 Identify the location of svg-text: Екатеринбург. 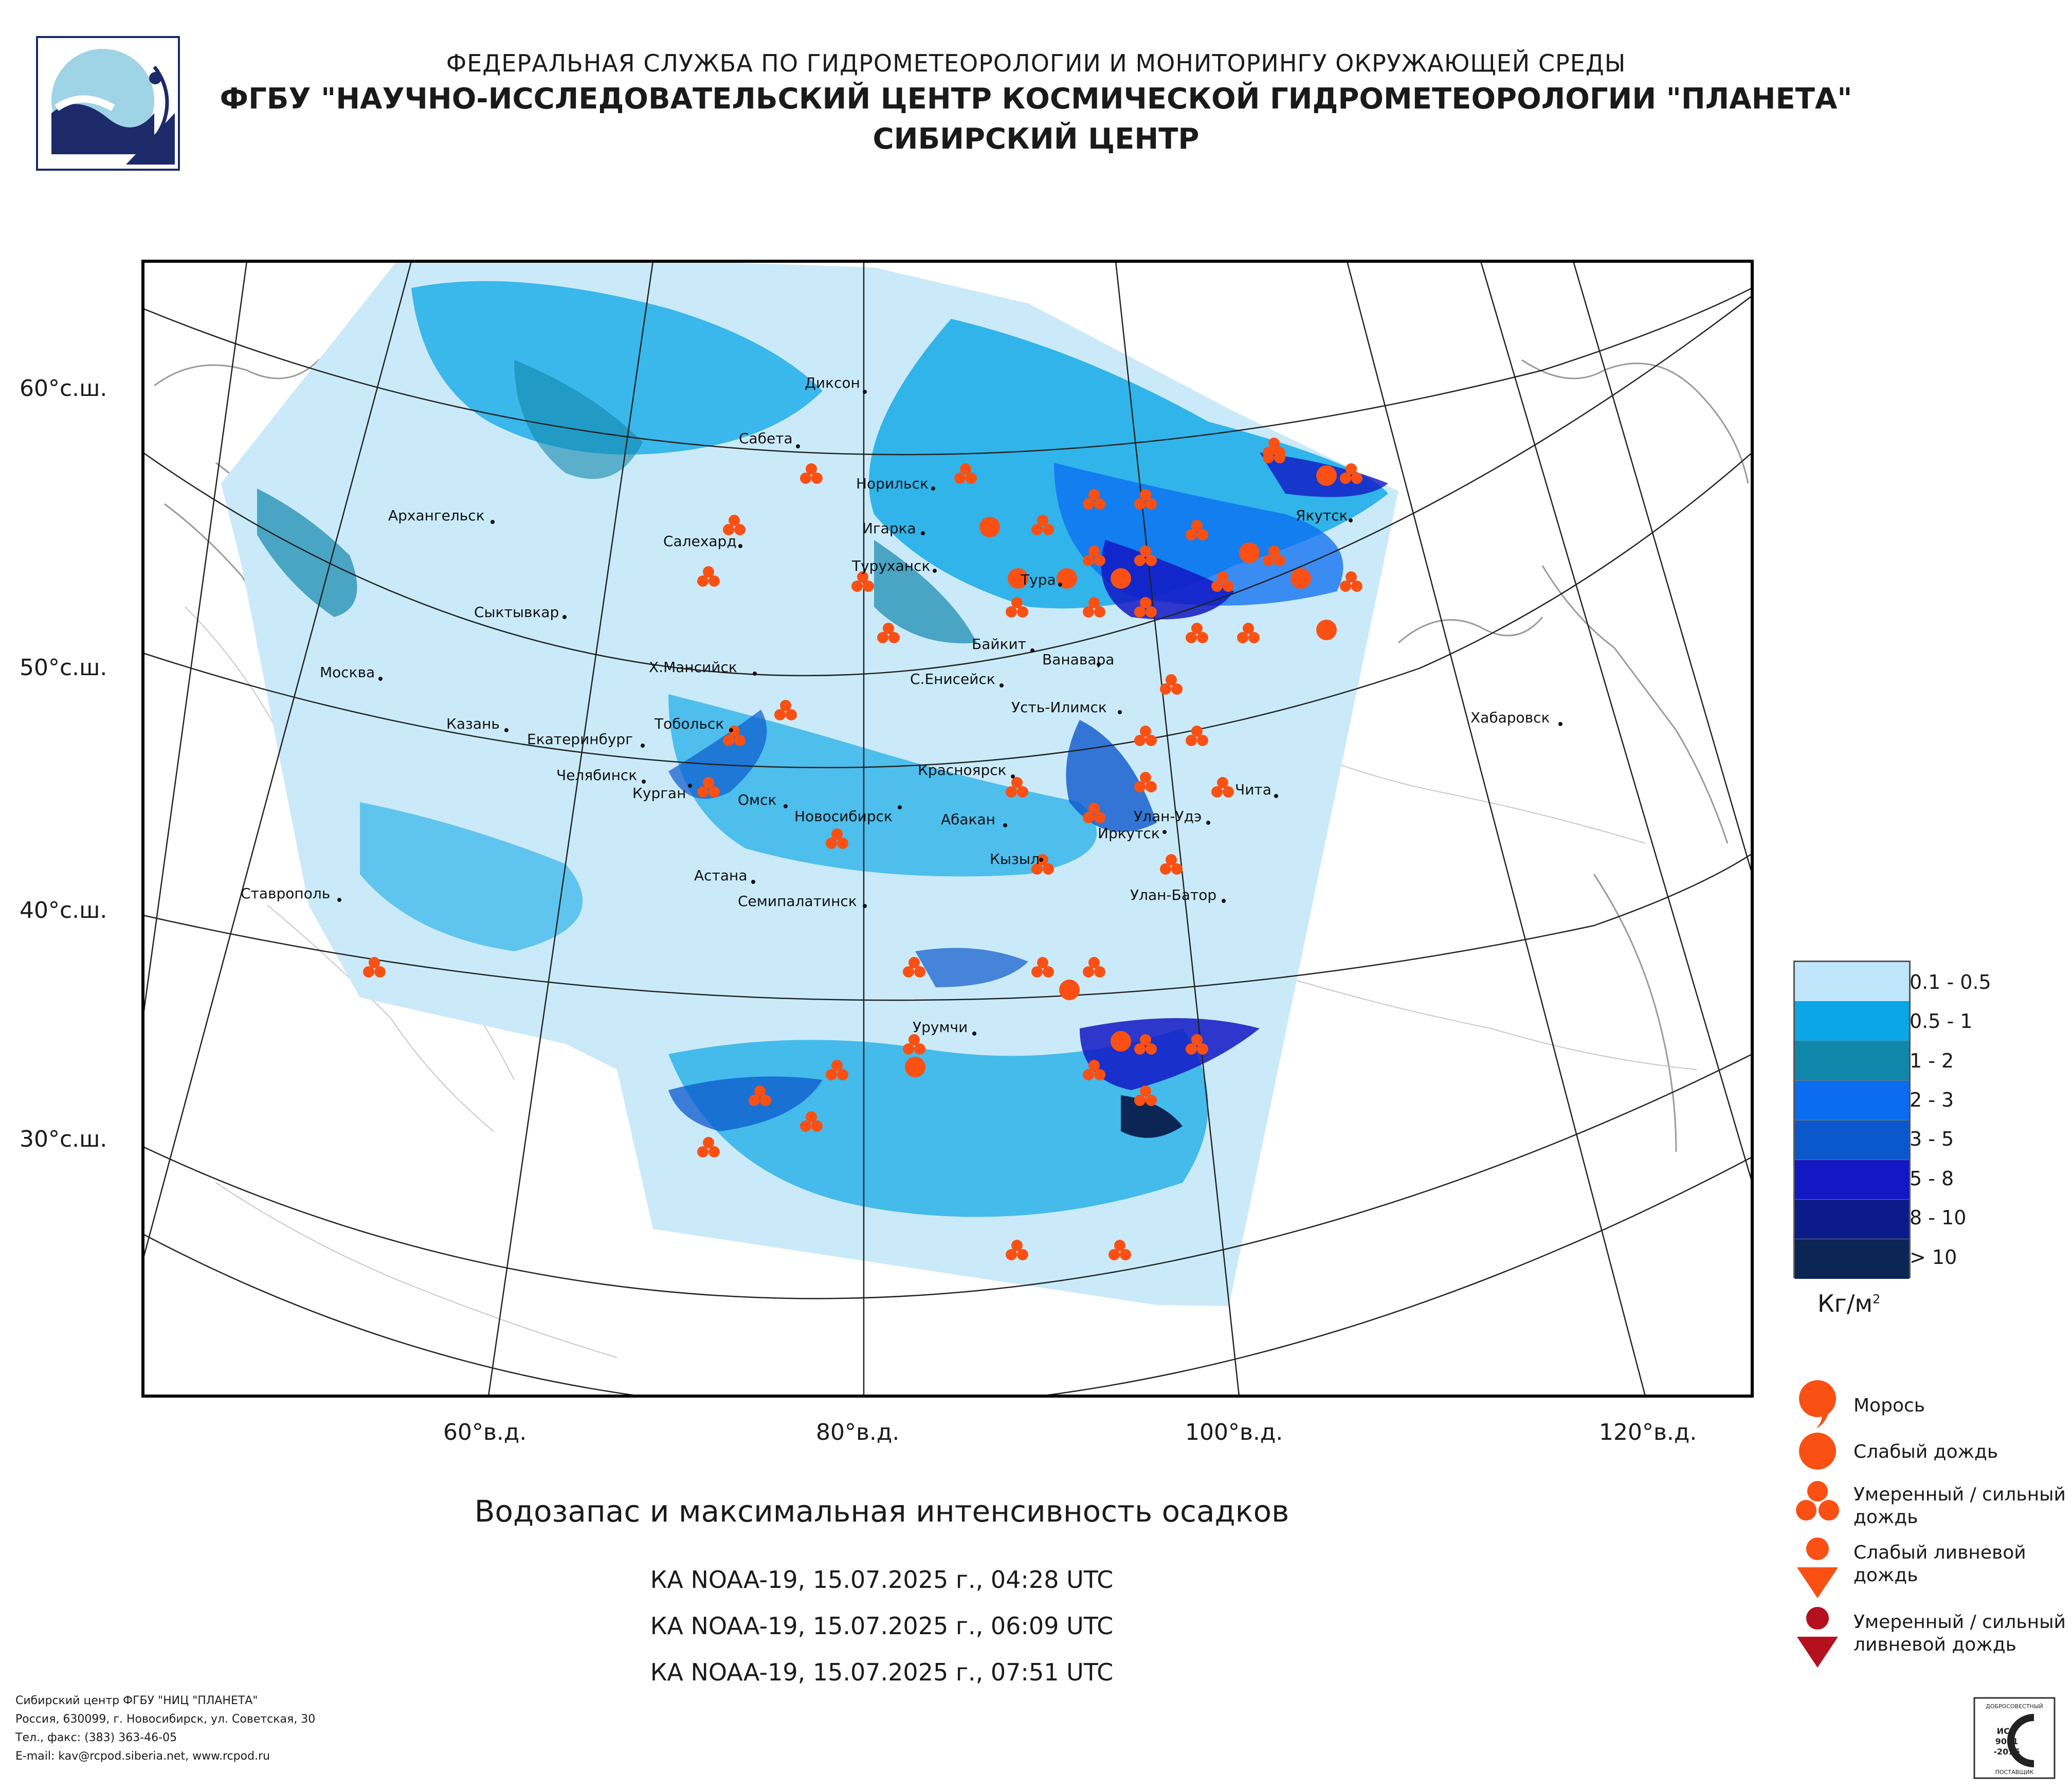
(580, 740).